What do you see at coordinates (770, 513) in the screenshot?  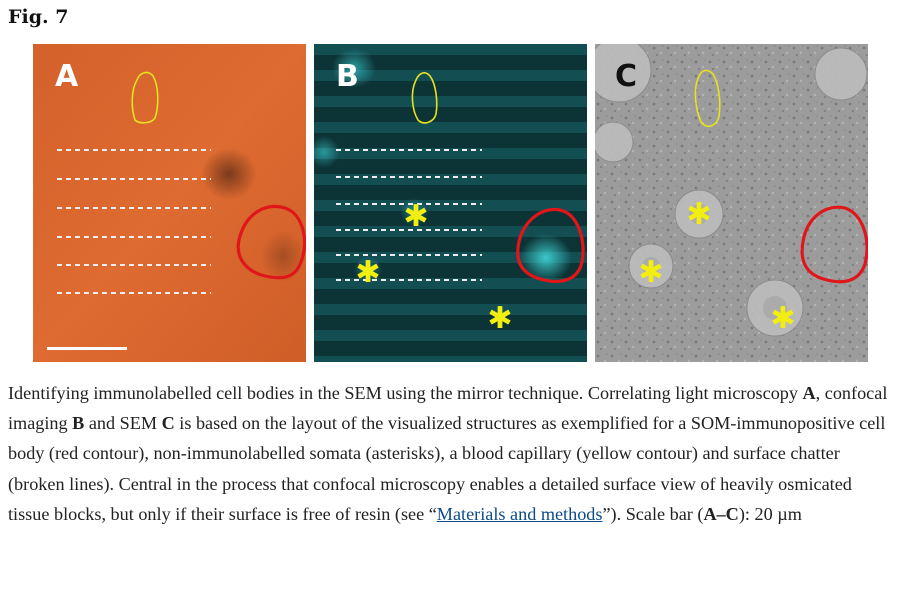 I see `caption-text: ): 20 µm` at bounding box center [770, 513].